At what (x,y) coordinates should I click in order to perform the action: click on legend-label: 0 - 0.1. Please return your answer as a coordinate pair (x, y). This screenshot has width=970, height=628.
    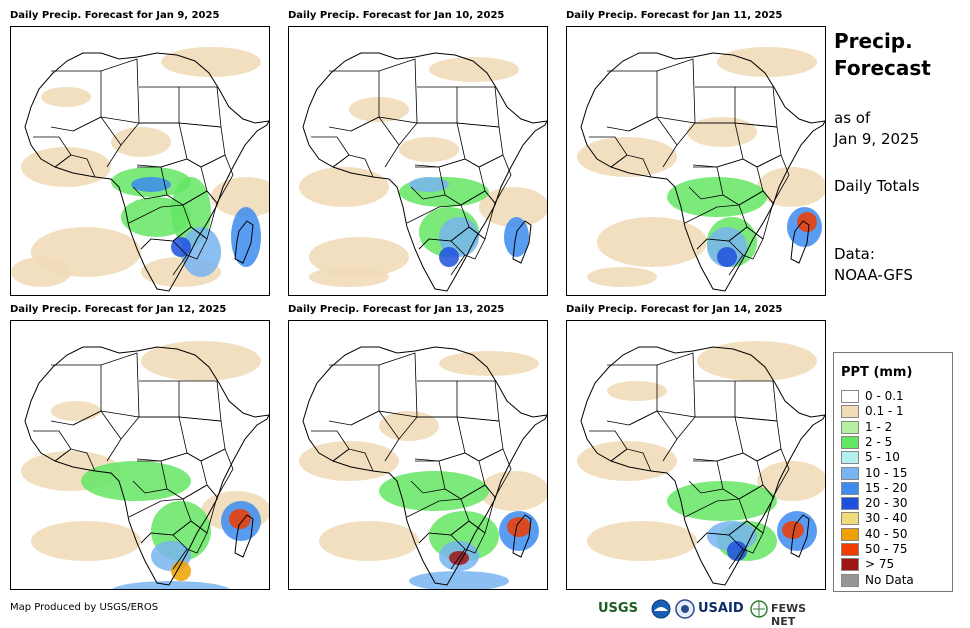
    Looking at the image, I should click on (884, 396).